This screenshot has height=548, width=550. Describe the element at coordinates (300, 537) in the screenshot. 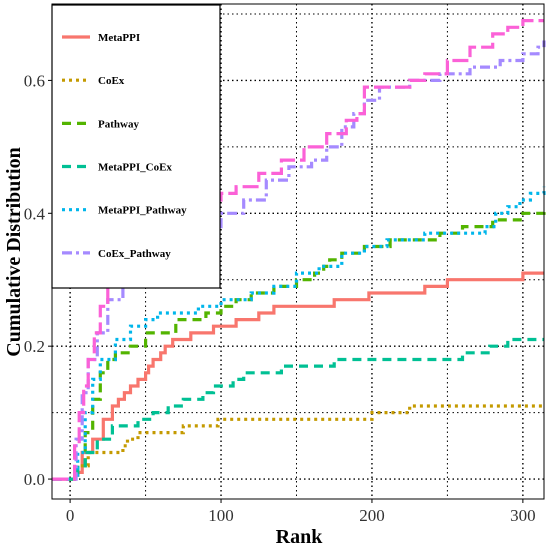

I see `x-axis-title: Rank` at that location.